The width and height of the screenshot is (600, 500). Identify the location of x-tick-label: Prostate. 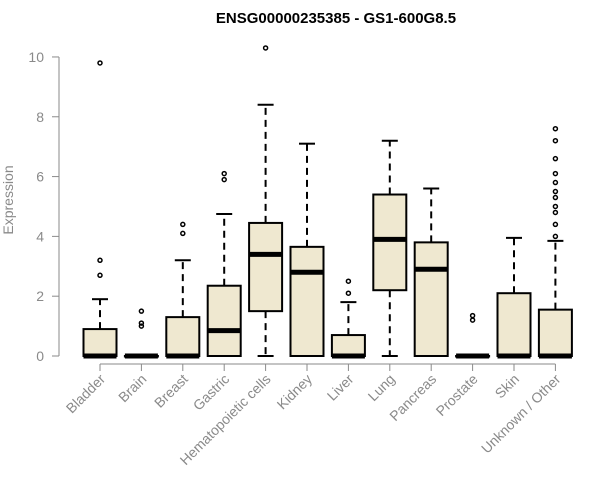
(457, 395).